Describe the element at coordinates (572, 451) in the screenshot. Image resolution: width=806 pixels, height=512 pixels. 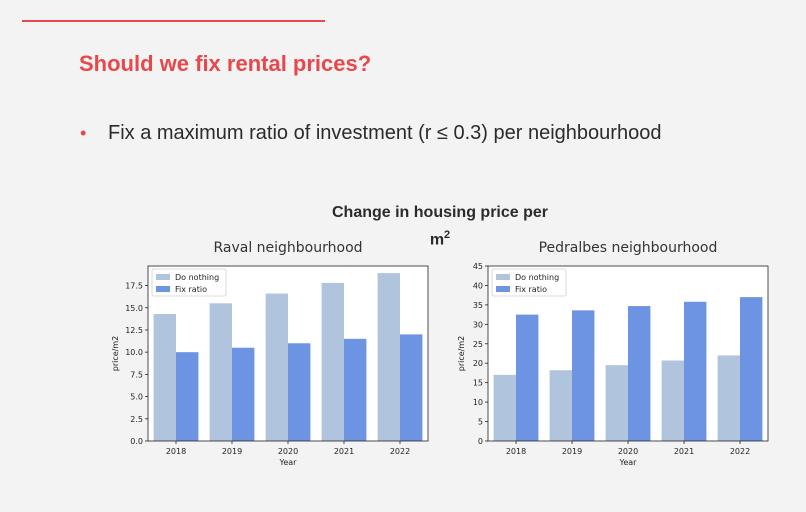
I see `x-tick-label-1-1: 2019` at that location.